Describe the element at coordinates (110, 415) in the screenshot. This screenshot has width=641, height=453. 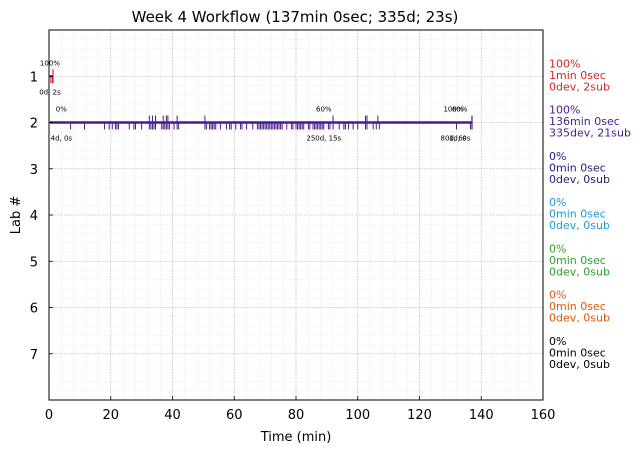
I see `x-tick-label: 20` at that location.